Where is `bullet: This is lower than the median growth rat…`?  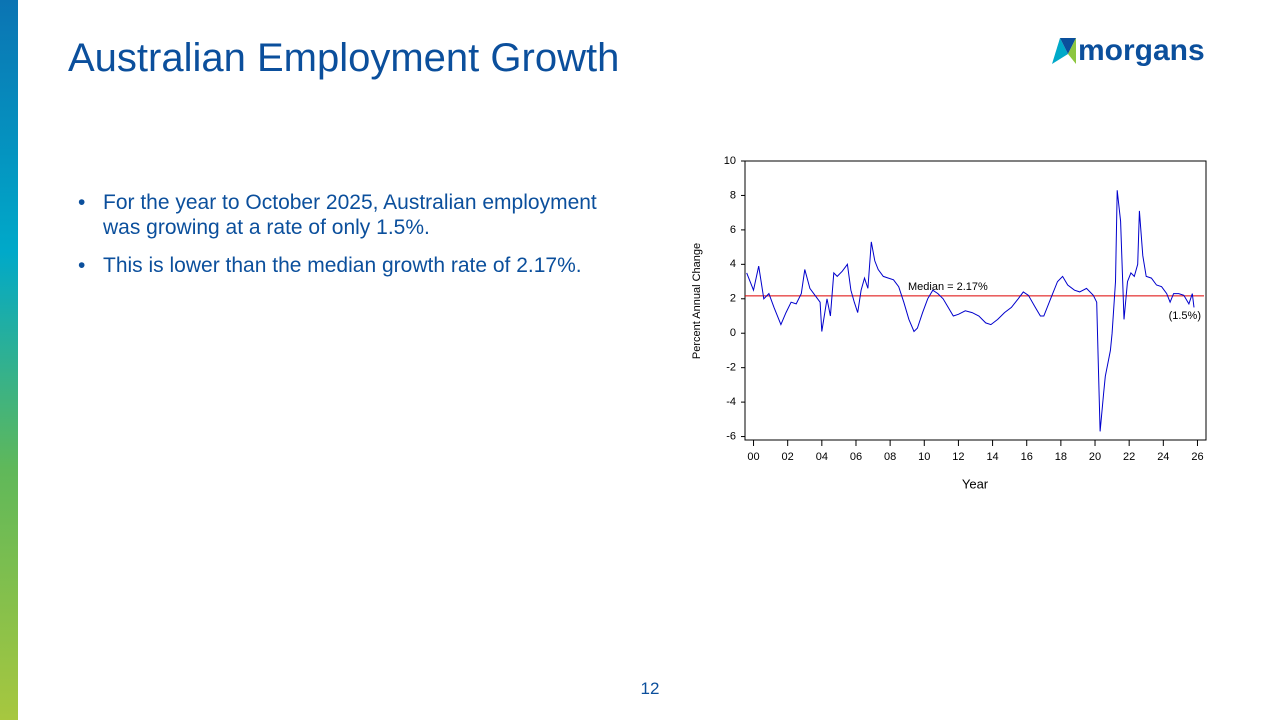
bullet: This is lower than the median growth rat… is located at coordinates (358, 265).